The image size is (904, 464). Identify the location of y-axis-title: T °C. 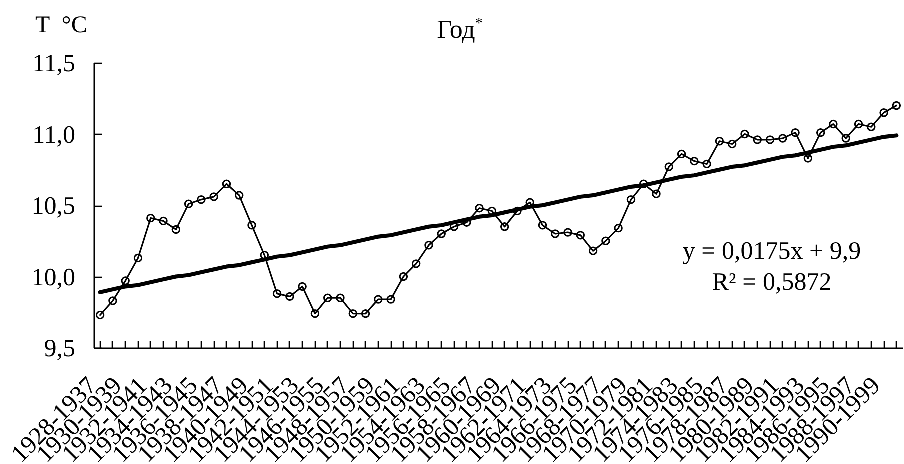
(62, 25).